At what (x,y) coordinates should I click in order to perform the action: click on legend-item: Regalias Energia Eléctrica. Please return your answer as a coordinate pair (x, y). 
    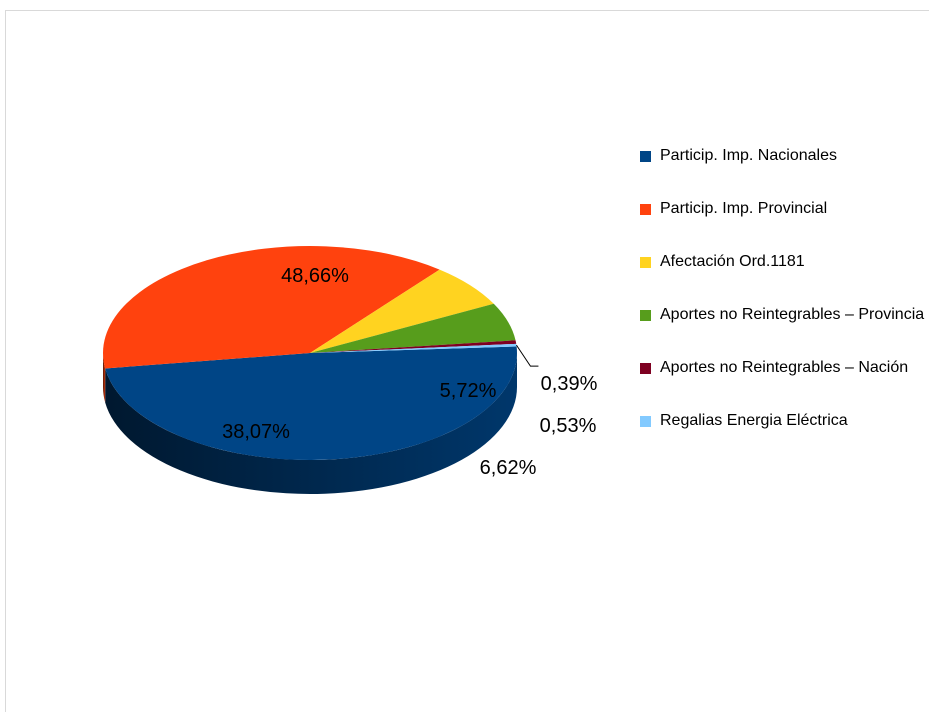
    Looking at the image, I should click on (782, 420).